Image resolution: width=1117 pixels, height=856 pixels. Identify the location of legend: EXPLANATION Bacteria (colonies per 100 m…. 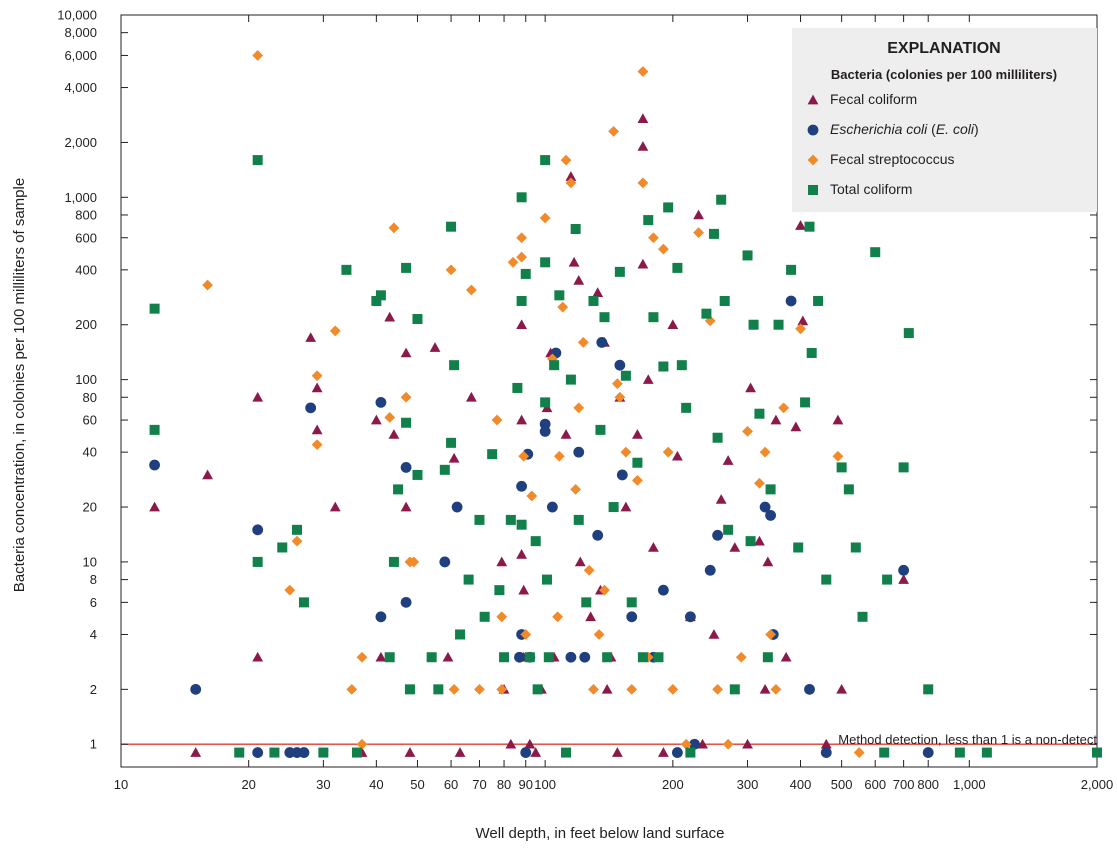
(944, 120).